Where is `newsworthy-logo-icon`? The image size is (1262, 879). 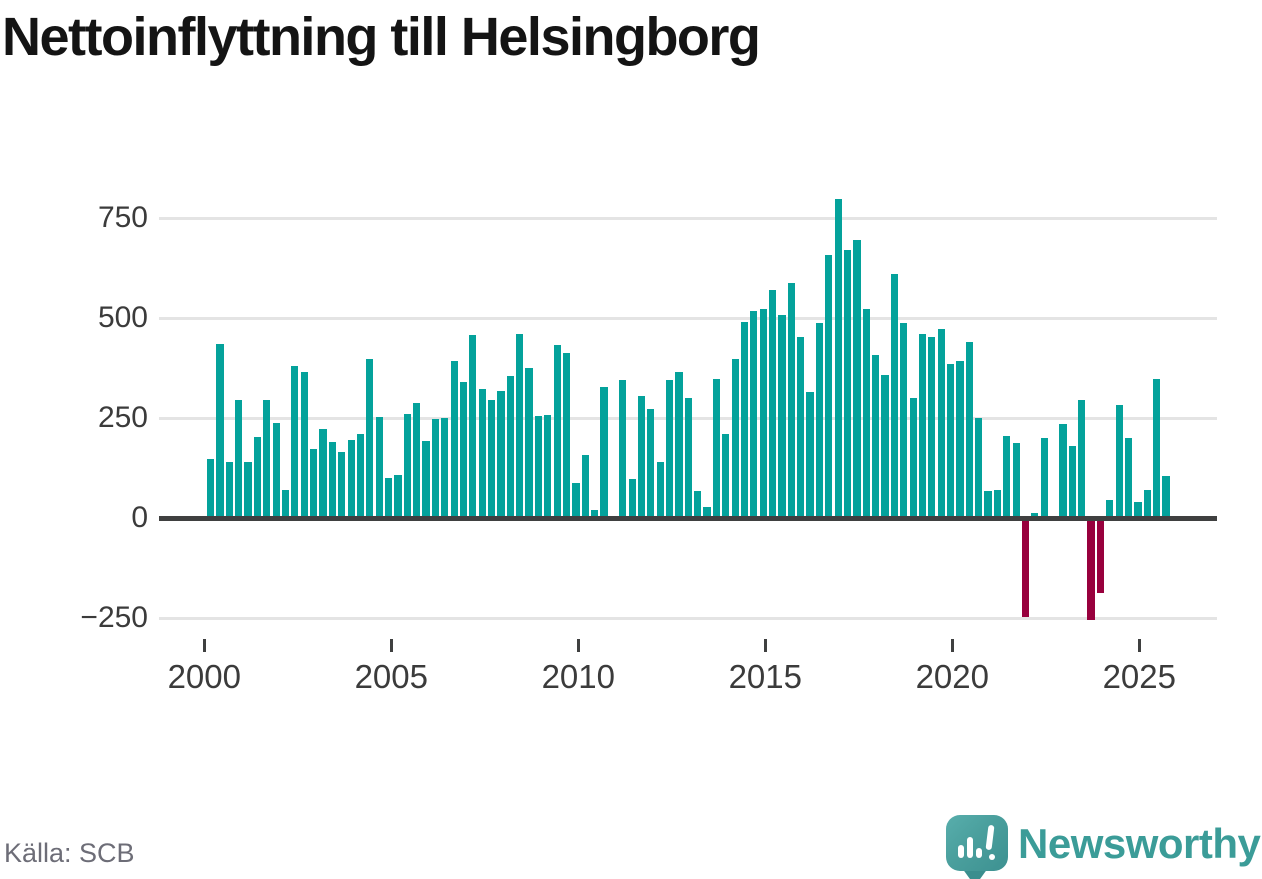
newsworthy-logo-icon is located at coordinates (977, 843).